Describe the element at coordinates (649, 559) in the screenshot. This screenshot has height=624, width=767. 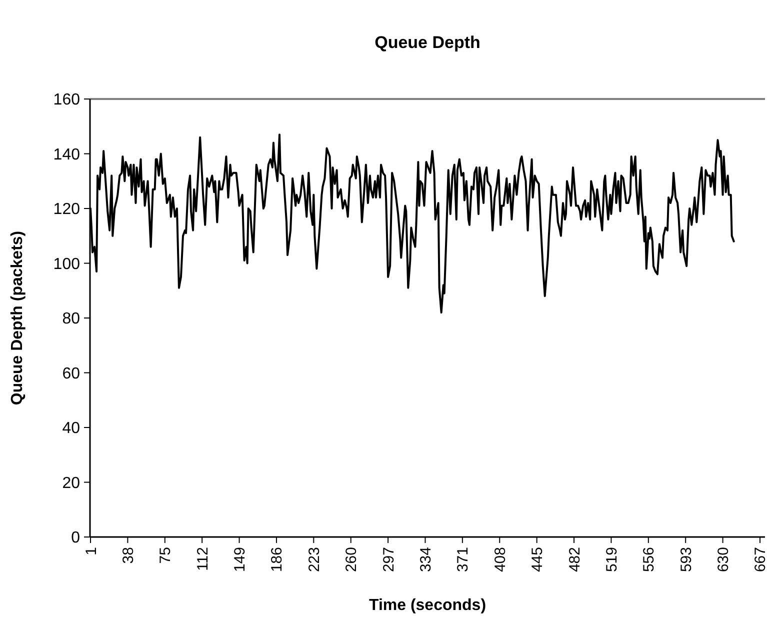
I see `x-tick-label: 556` at that location.